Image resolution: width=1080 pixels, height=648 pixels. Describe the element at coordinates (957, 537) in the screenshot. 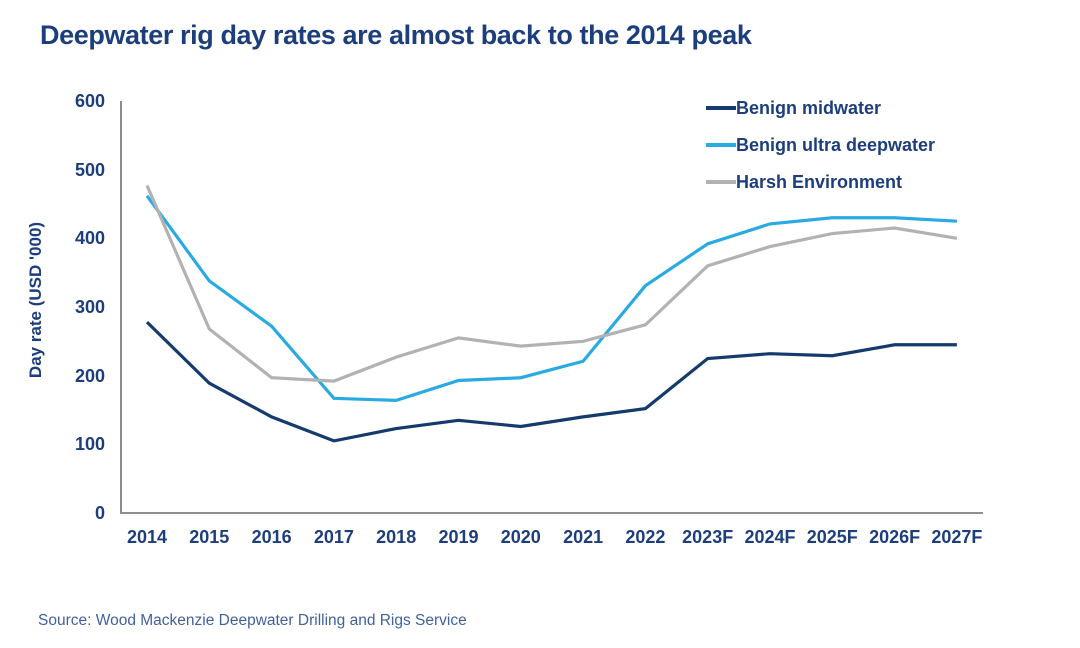

I see `x-tick-label-2027F: 2027F` at that location.